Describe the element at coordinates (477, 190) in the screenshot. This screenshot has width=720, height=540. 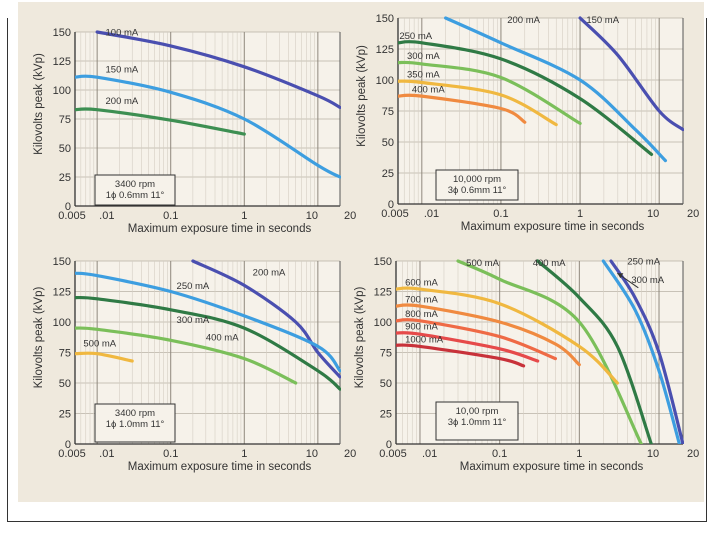
I see `spec-note-line: 3ϕ 0.6mm 11°` at that location.